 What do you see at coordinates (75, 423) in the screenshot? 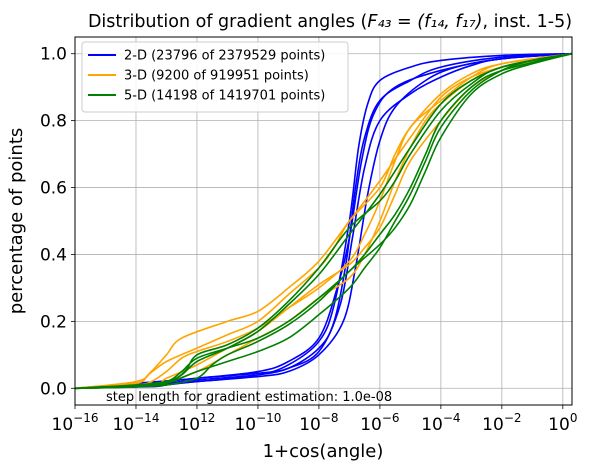
I see `x-tick-label: 10⁻¹⁶` at bounding box center [75, 423].